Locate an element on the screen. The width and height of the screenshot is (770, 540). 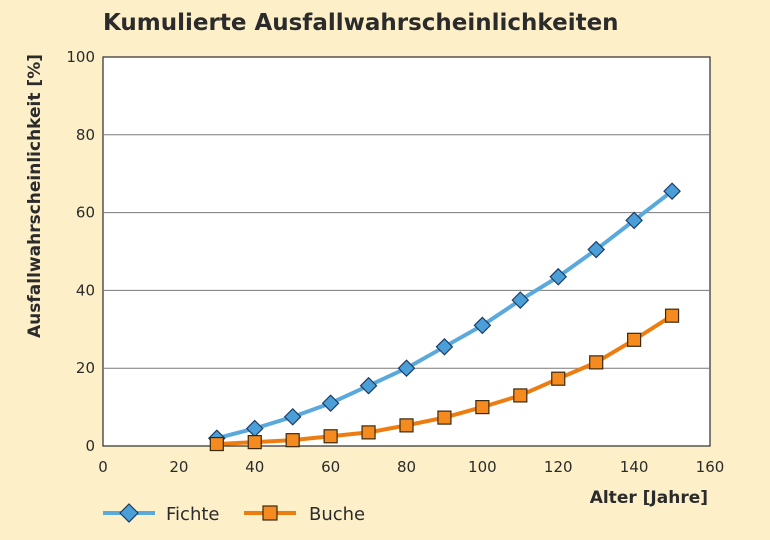
x-tick-label: 0 is located at coordinates (103, 467).